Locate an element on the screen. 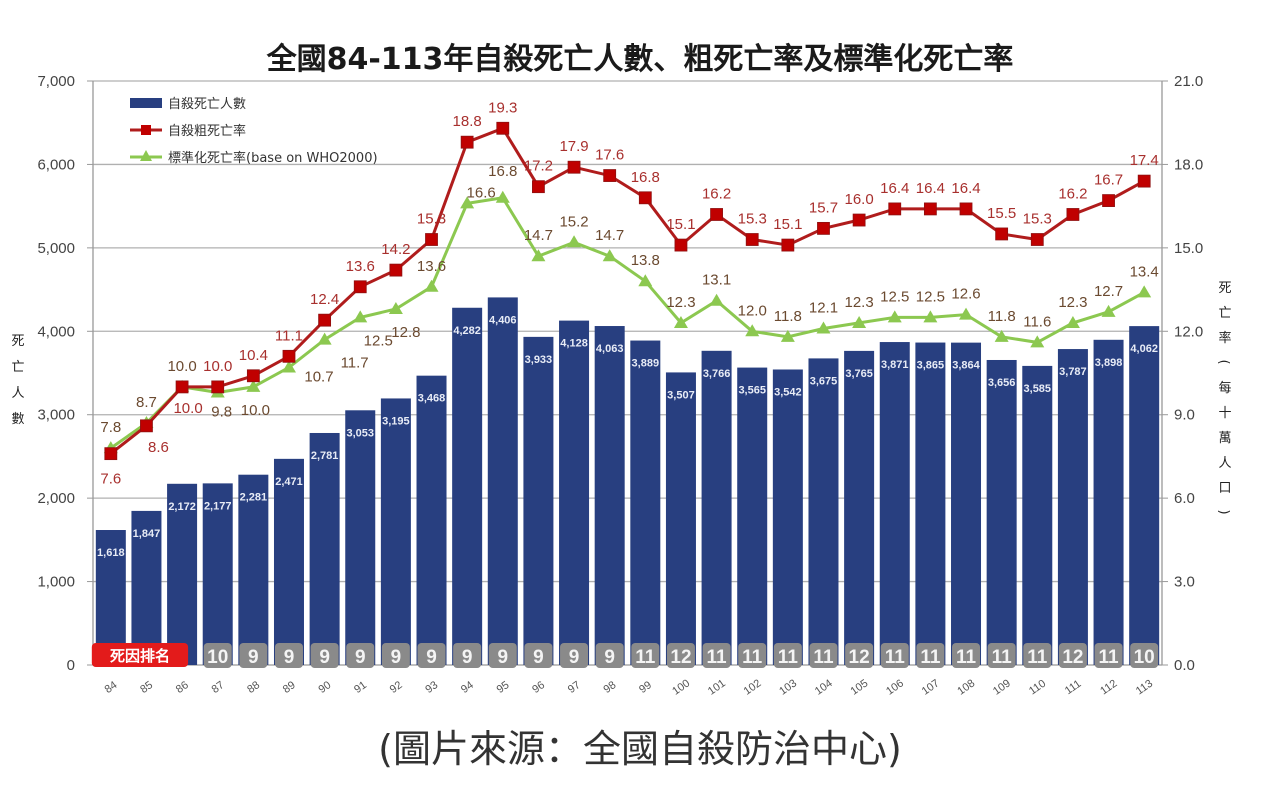 Image resolution: width=1280 pixels, height=806 pixels. rank-badge is located at coordinates (1108, 655).